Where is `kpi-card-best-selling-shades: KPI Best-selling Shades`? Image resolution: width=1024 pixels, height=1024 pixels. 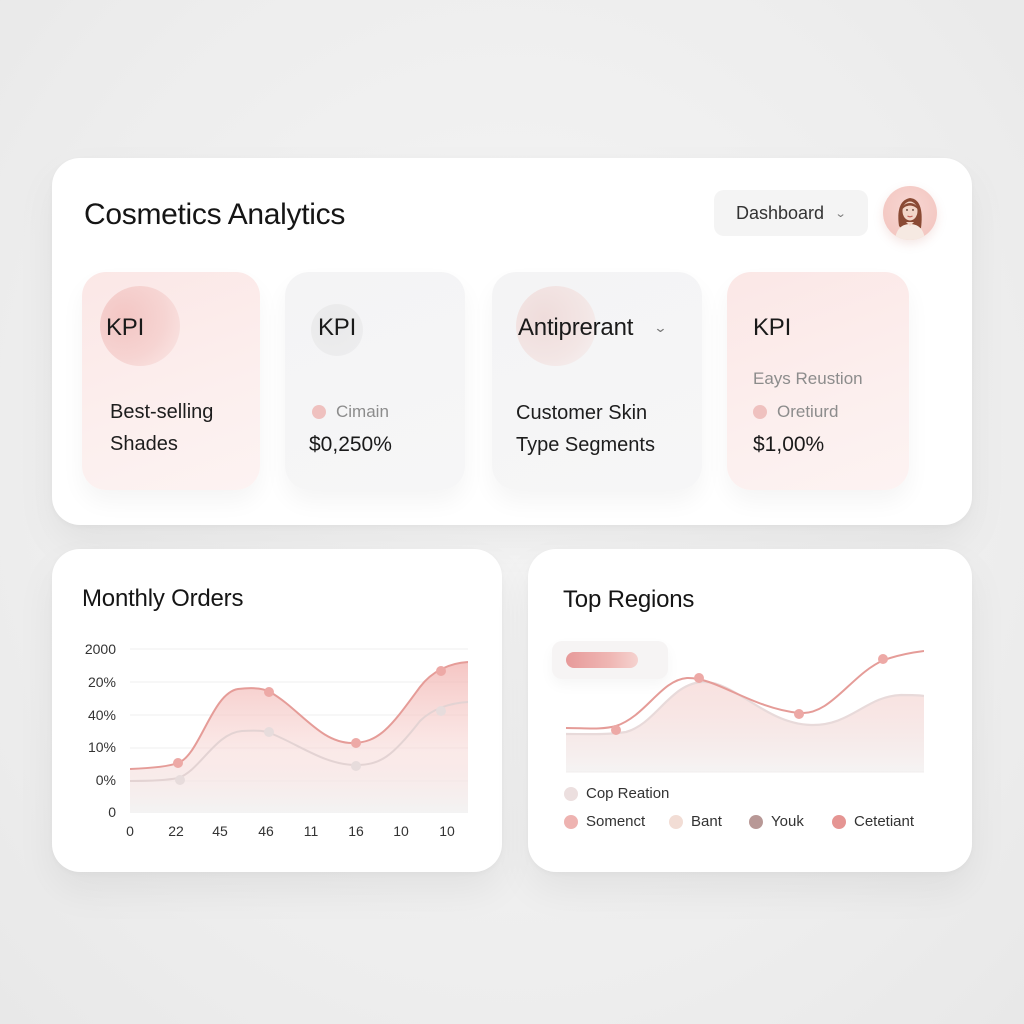 kpi-card-best-selling-shades: KPI Best-selling Shades is located at coordinates (171, 381).